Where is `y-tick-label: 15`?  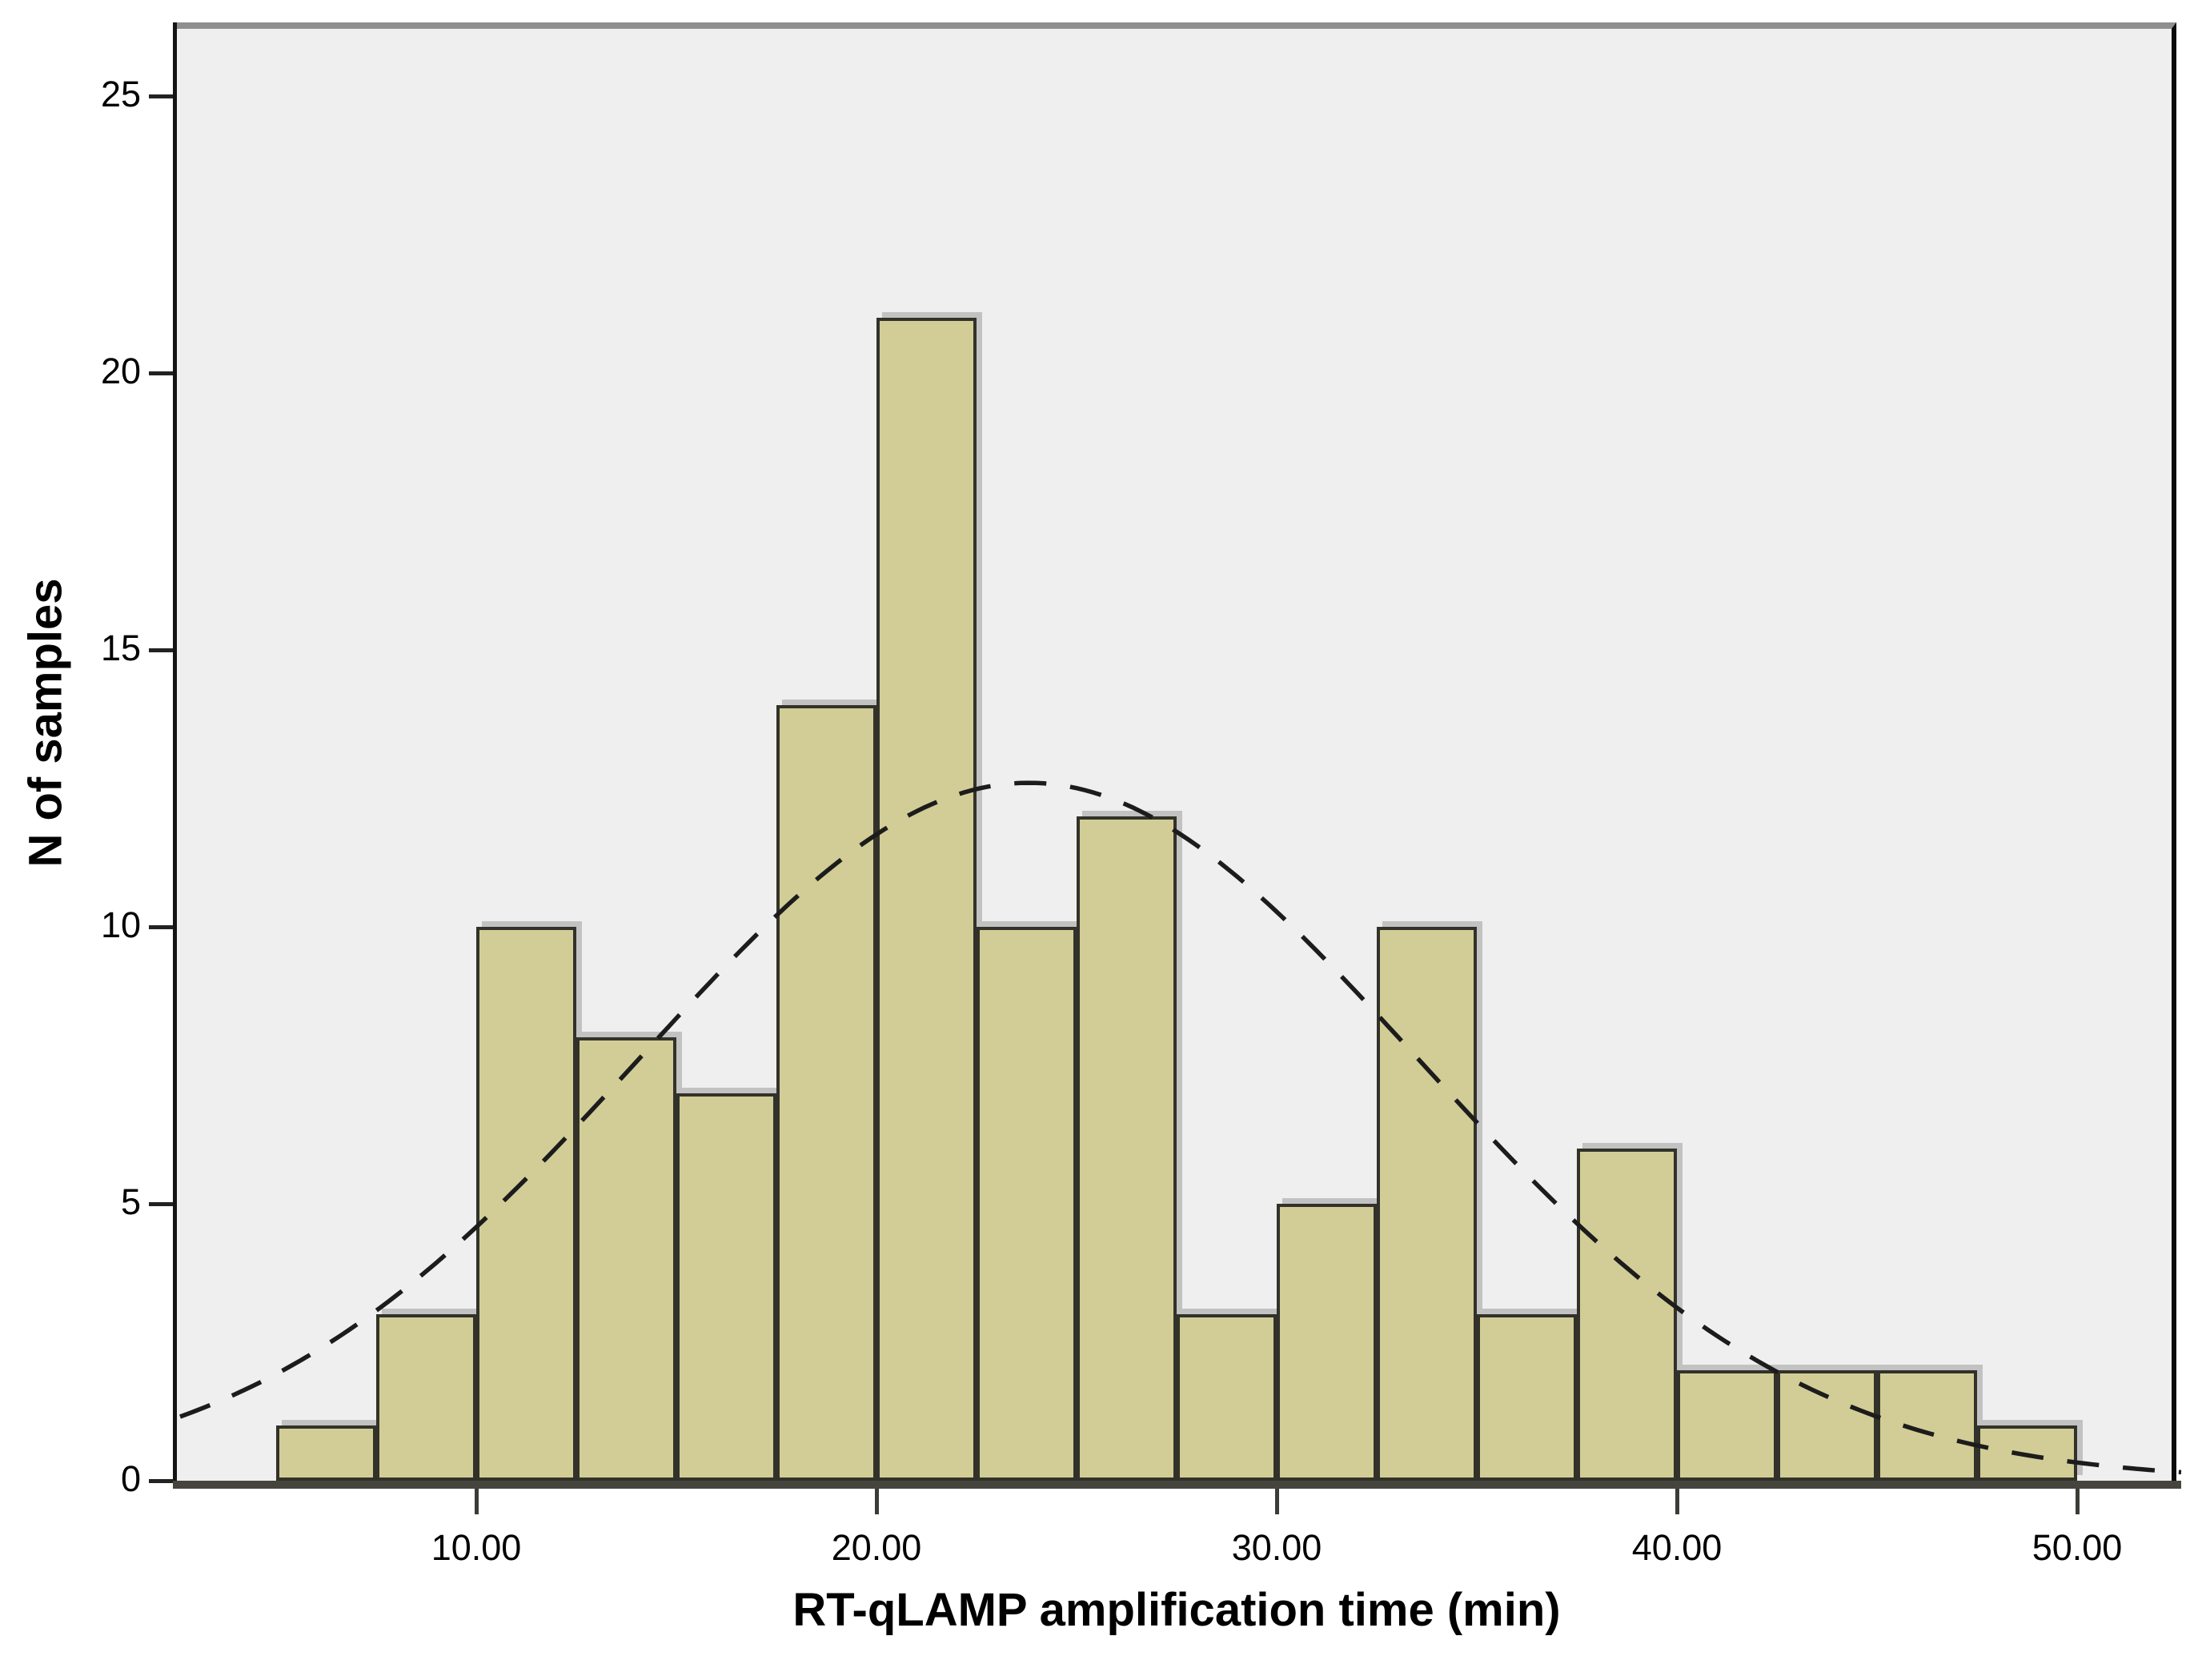
y-tick-label: 15 is located at coordinates (120, 648).